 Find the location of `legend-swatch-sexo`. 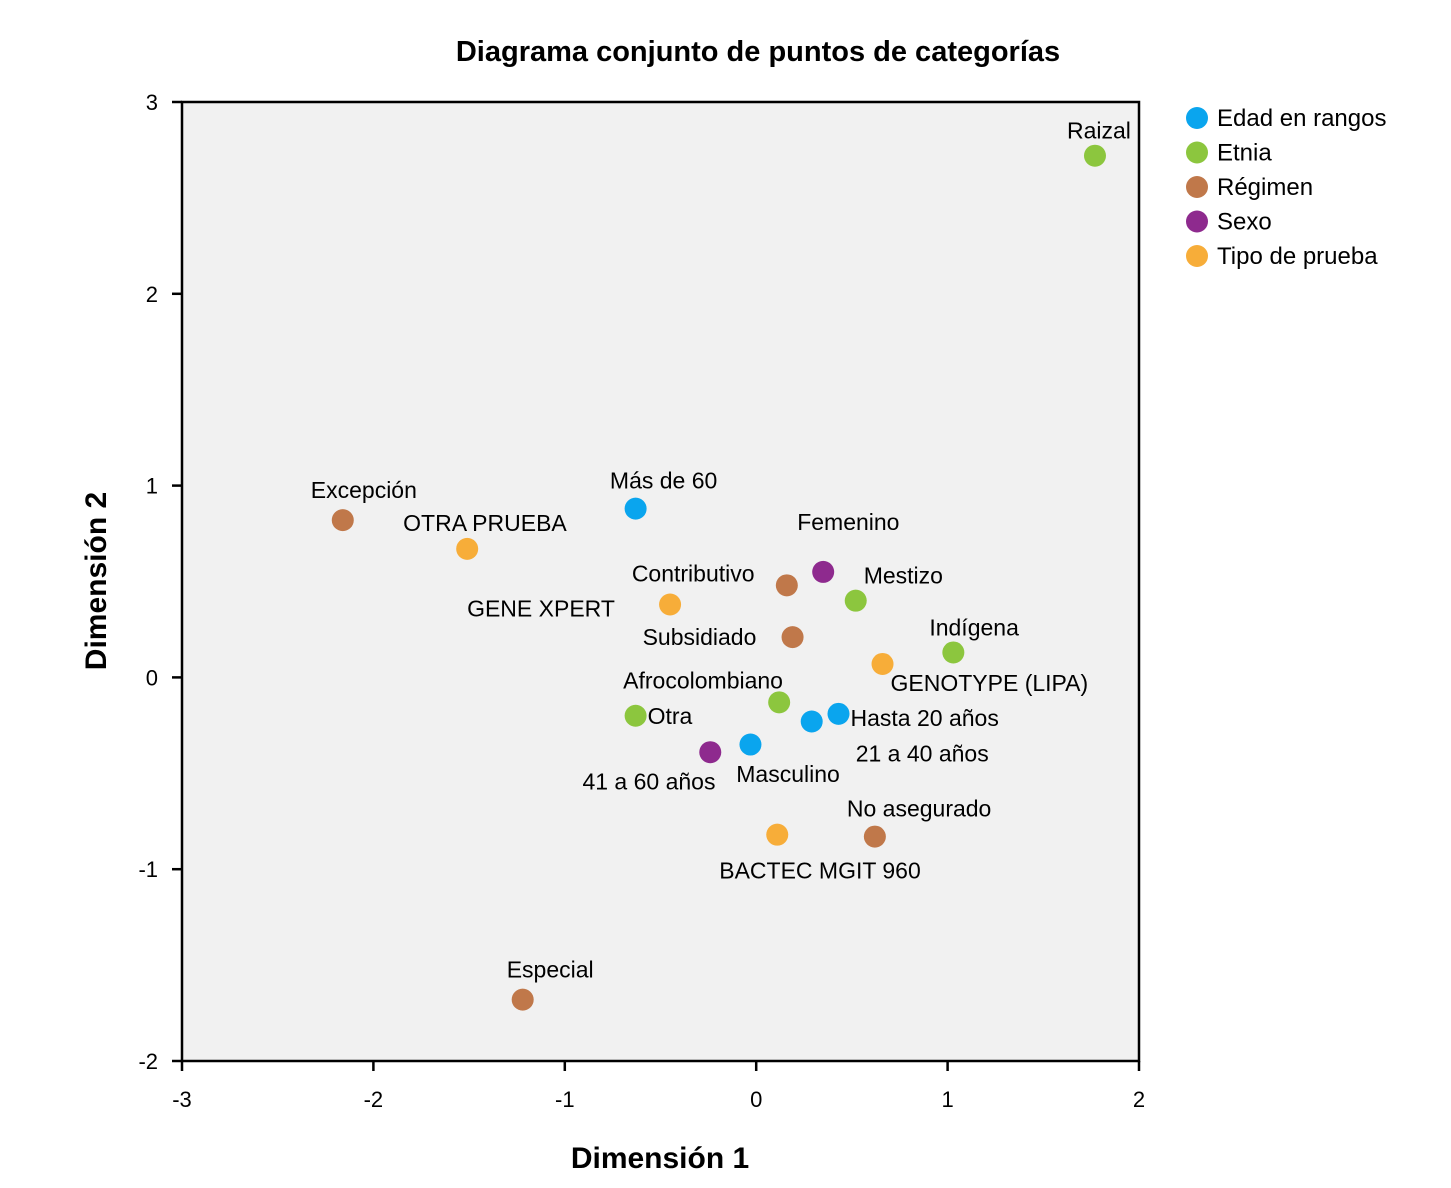

legend-swatch-sexo is located at coordinates (1197, 221).